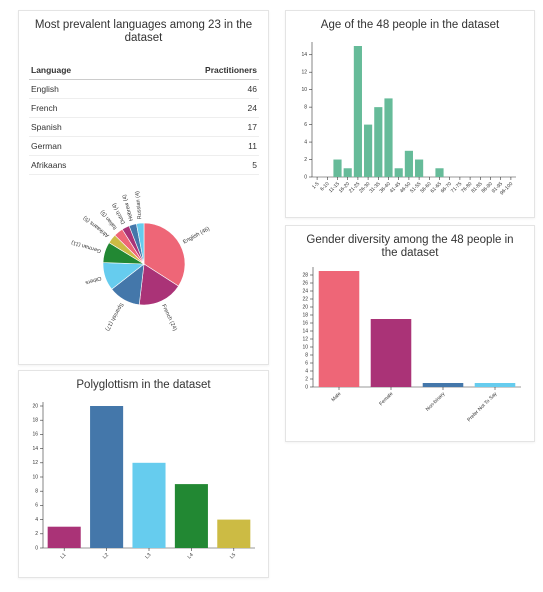 This screenshot has height=592, width=543. I want to click on header-cell: Language, so click(80, 70).